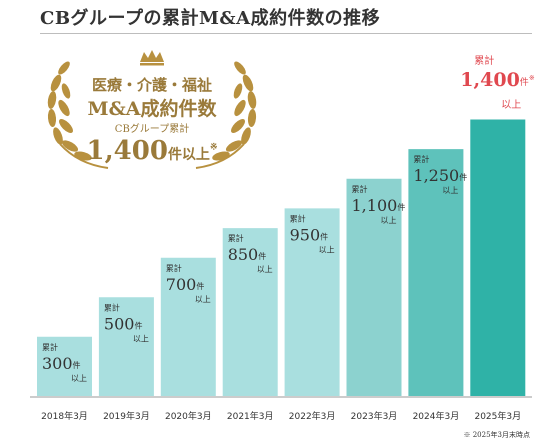 The width and height of the screenshot is (542, 443). Describe the element at coordinates (152, 129) in the screenshot. I see `badge-line3: CBグループ累計` at that location.